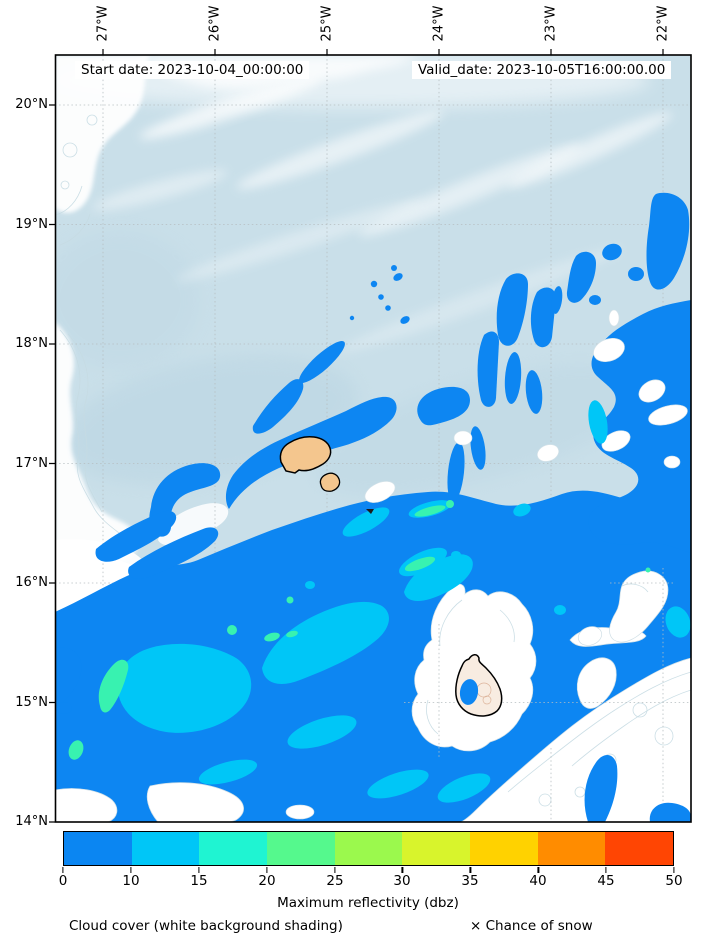  What do you see at coordinates (31, 582) in the screenshot?
I see `lat-tick-16n: 16°N` at bounding box center [31, 582].